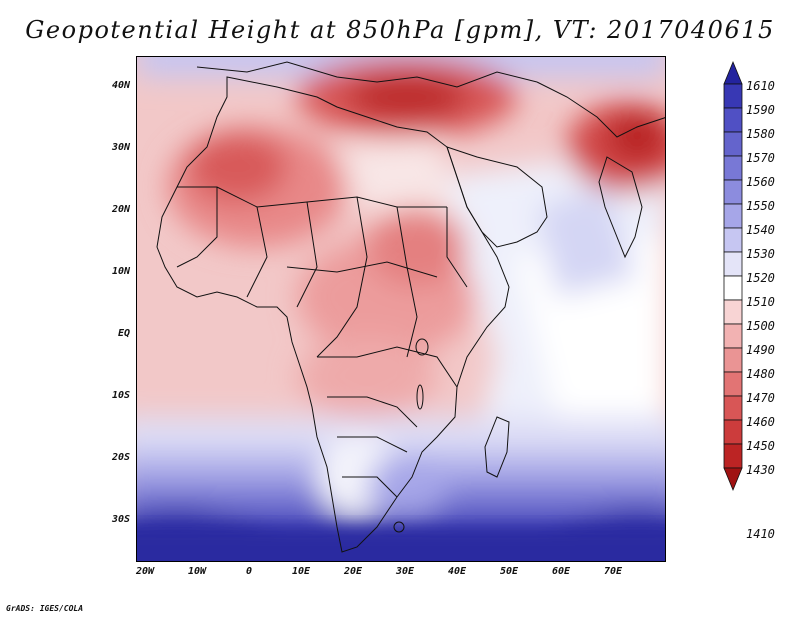  What do you see at coordinates (760, 134) in the screenshot?
I see `colorbar-label-1580: 1580` at bounding box center [760, 134].